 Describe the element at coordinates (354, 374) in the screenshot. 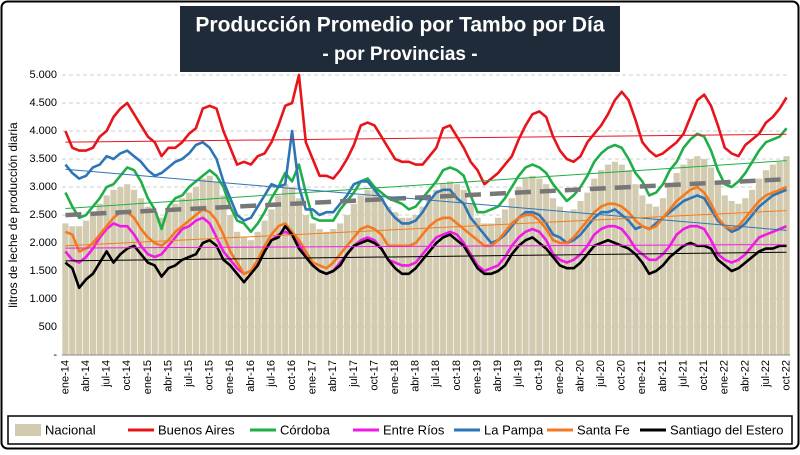

I see `x-tick-label: jul-17` at that location.